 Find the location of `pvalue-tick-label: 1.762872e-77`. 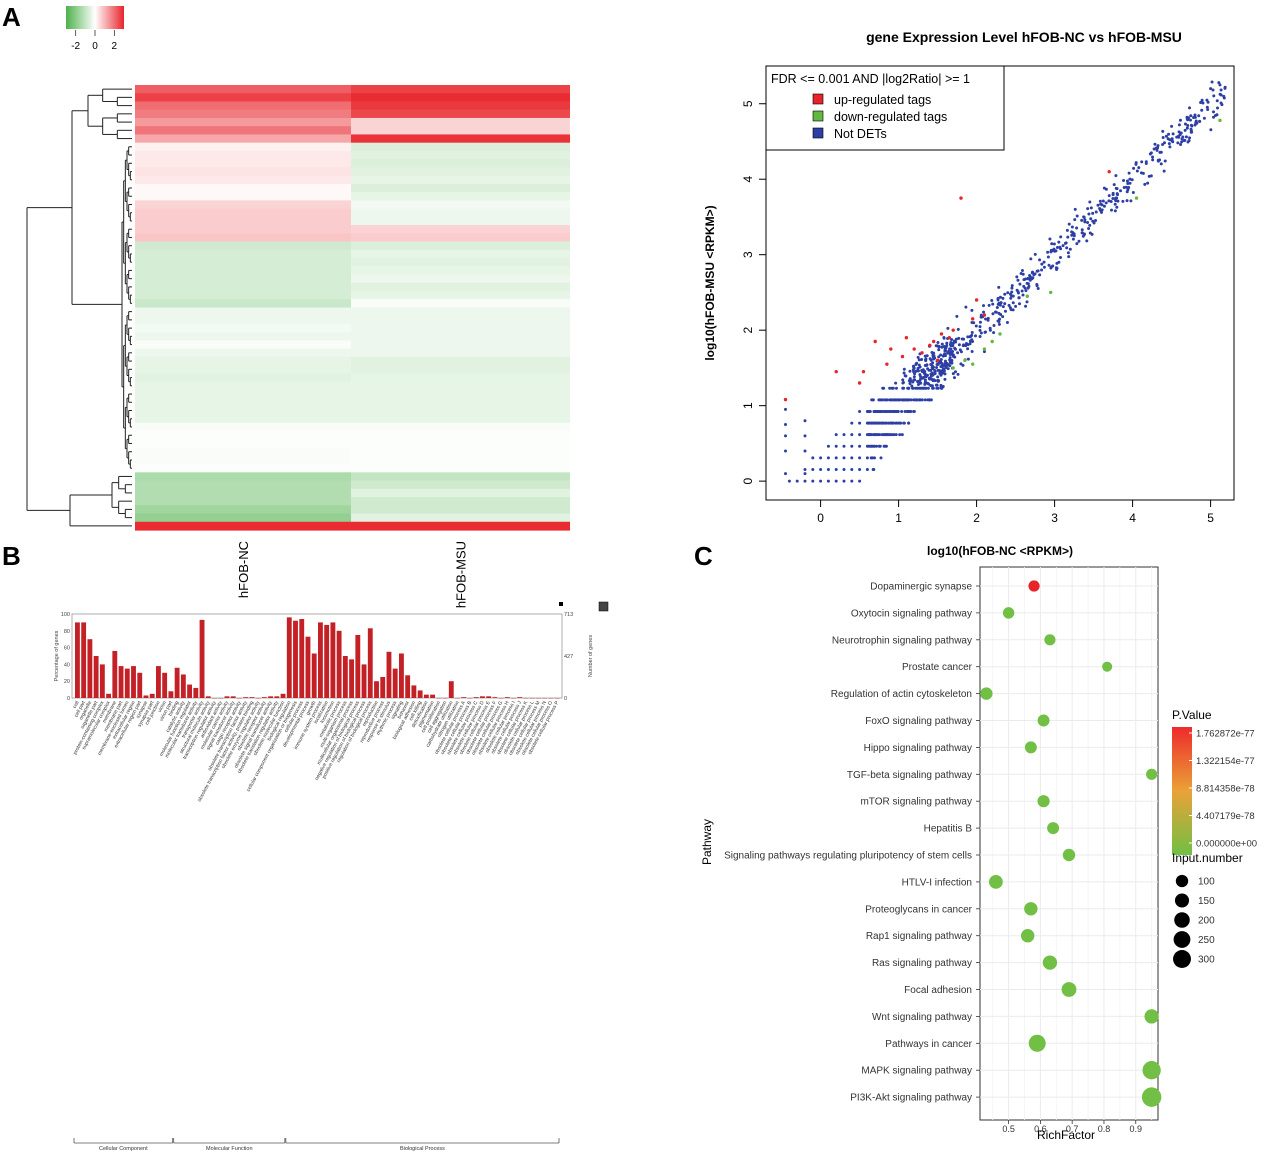

pvalue-tick-label: 1.762872e-77 is located at coordinates (1225, 734).